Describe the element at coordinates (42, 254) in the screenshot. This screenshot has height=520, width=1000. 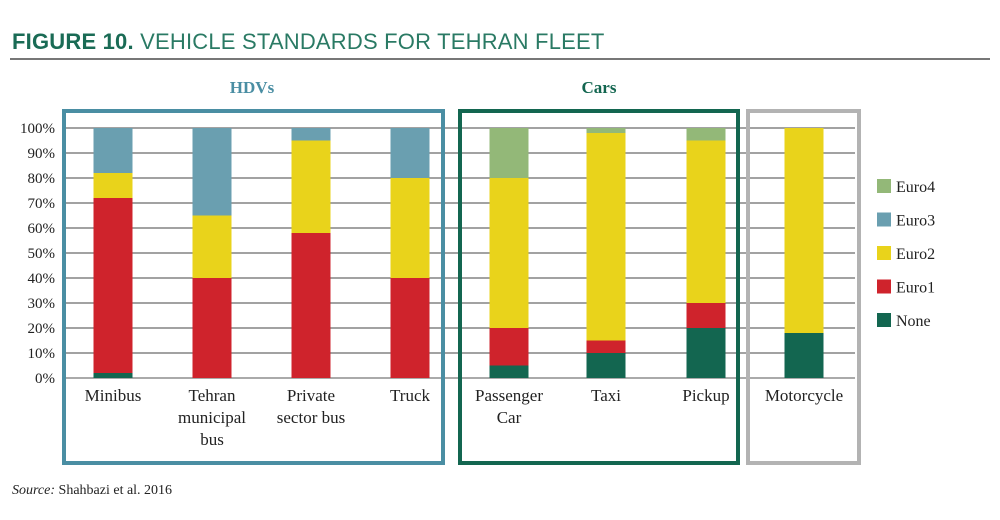
I see `y-tick-label: 50%` at that location.